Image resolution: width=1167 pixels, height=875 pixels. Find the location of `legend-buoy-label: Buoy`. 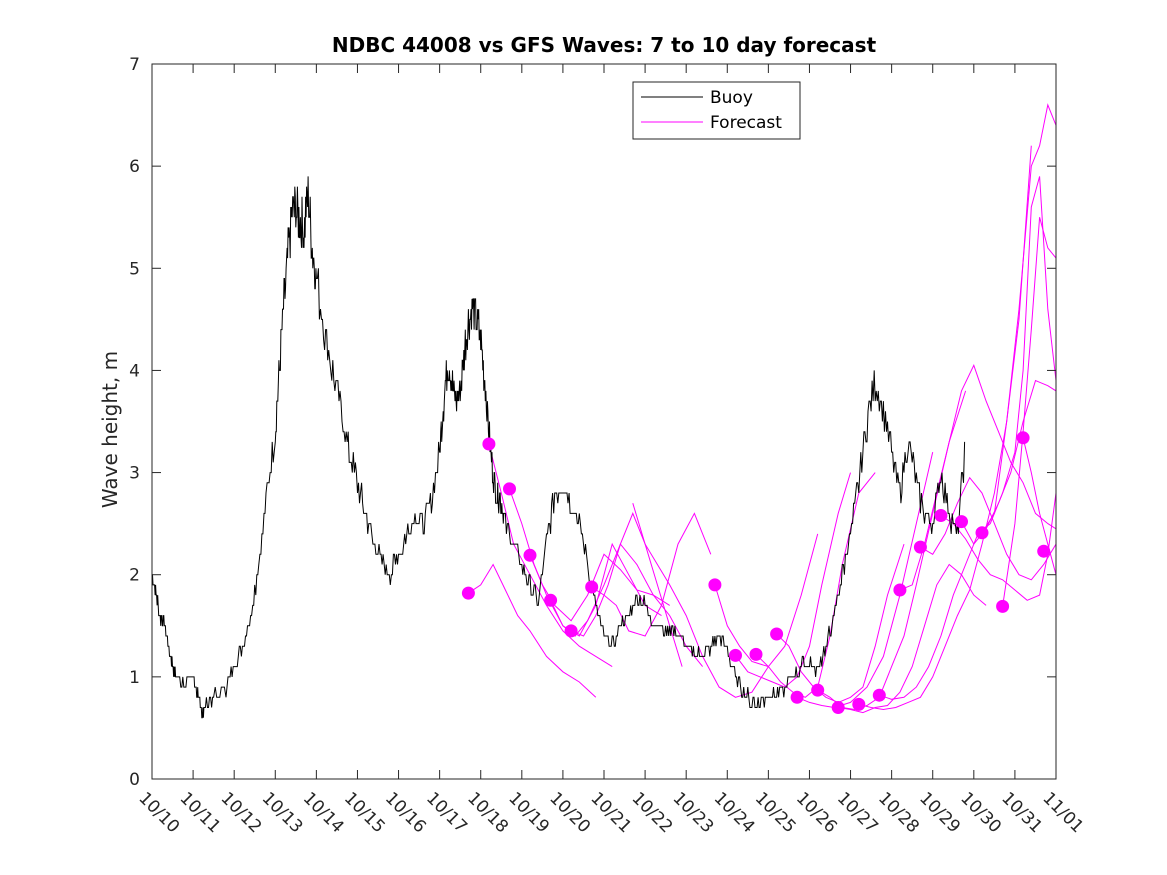

legend-buoy-label: Buoy is located at coordinates (731, 98).